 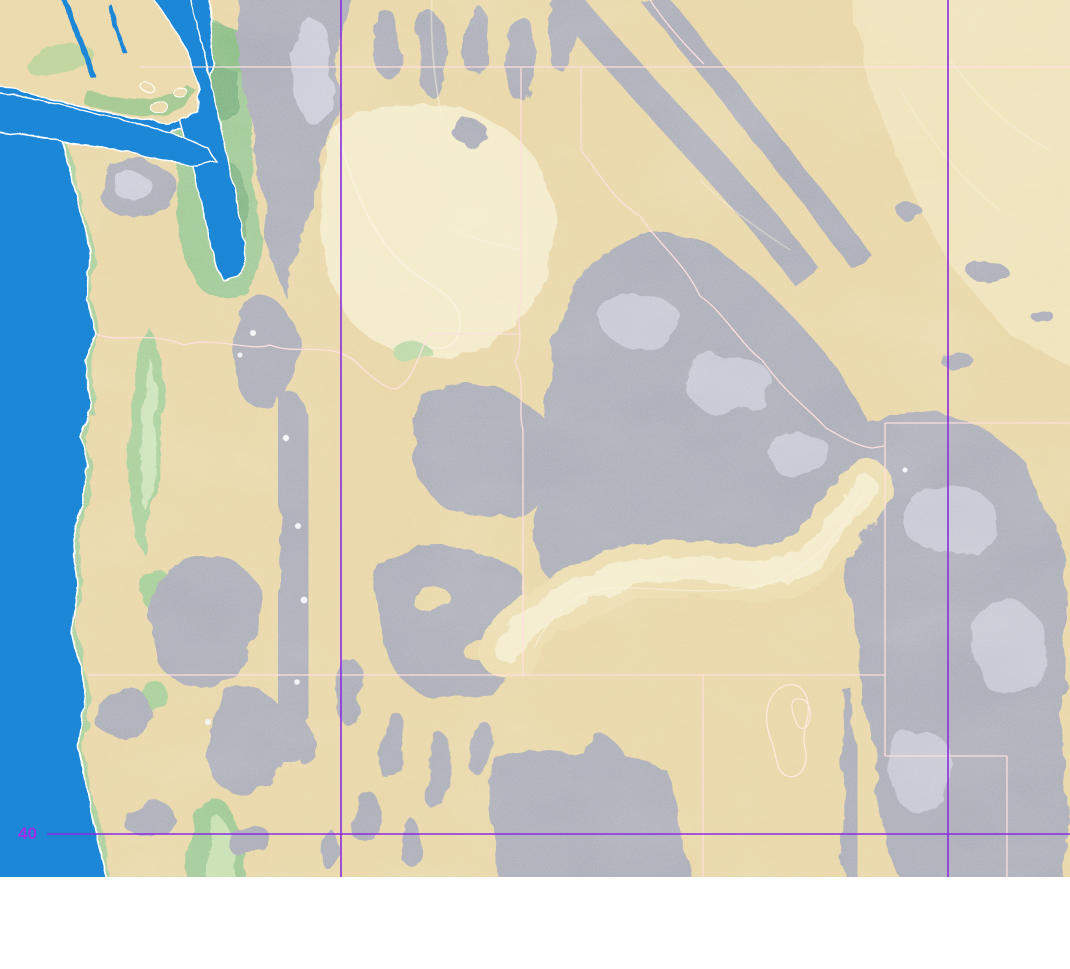 I want to click on vancouver-island, so click(x=100, y=62).